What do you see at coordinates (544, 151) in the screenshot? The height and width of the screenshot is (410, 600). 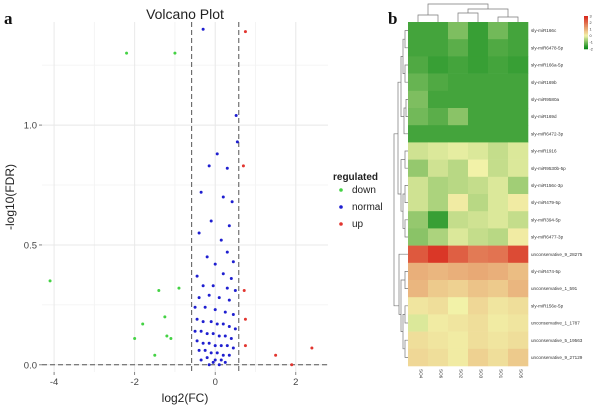 I see `heatmap-row-label: sly-miR1916` at bounding box center [544, 151].